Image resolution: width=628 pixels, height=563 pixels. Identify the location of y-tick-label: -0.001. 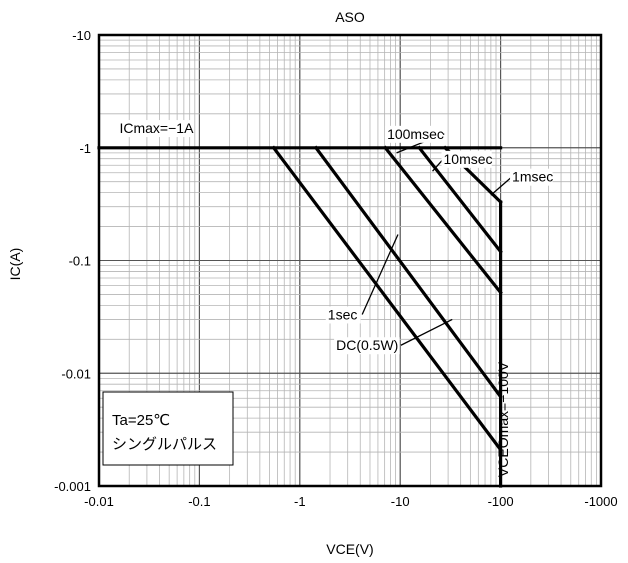
(72, 486).